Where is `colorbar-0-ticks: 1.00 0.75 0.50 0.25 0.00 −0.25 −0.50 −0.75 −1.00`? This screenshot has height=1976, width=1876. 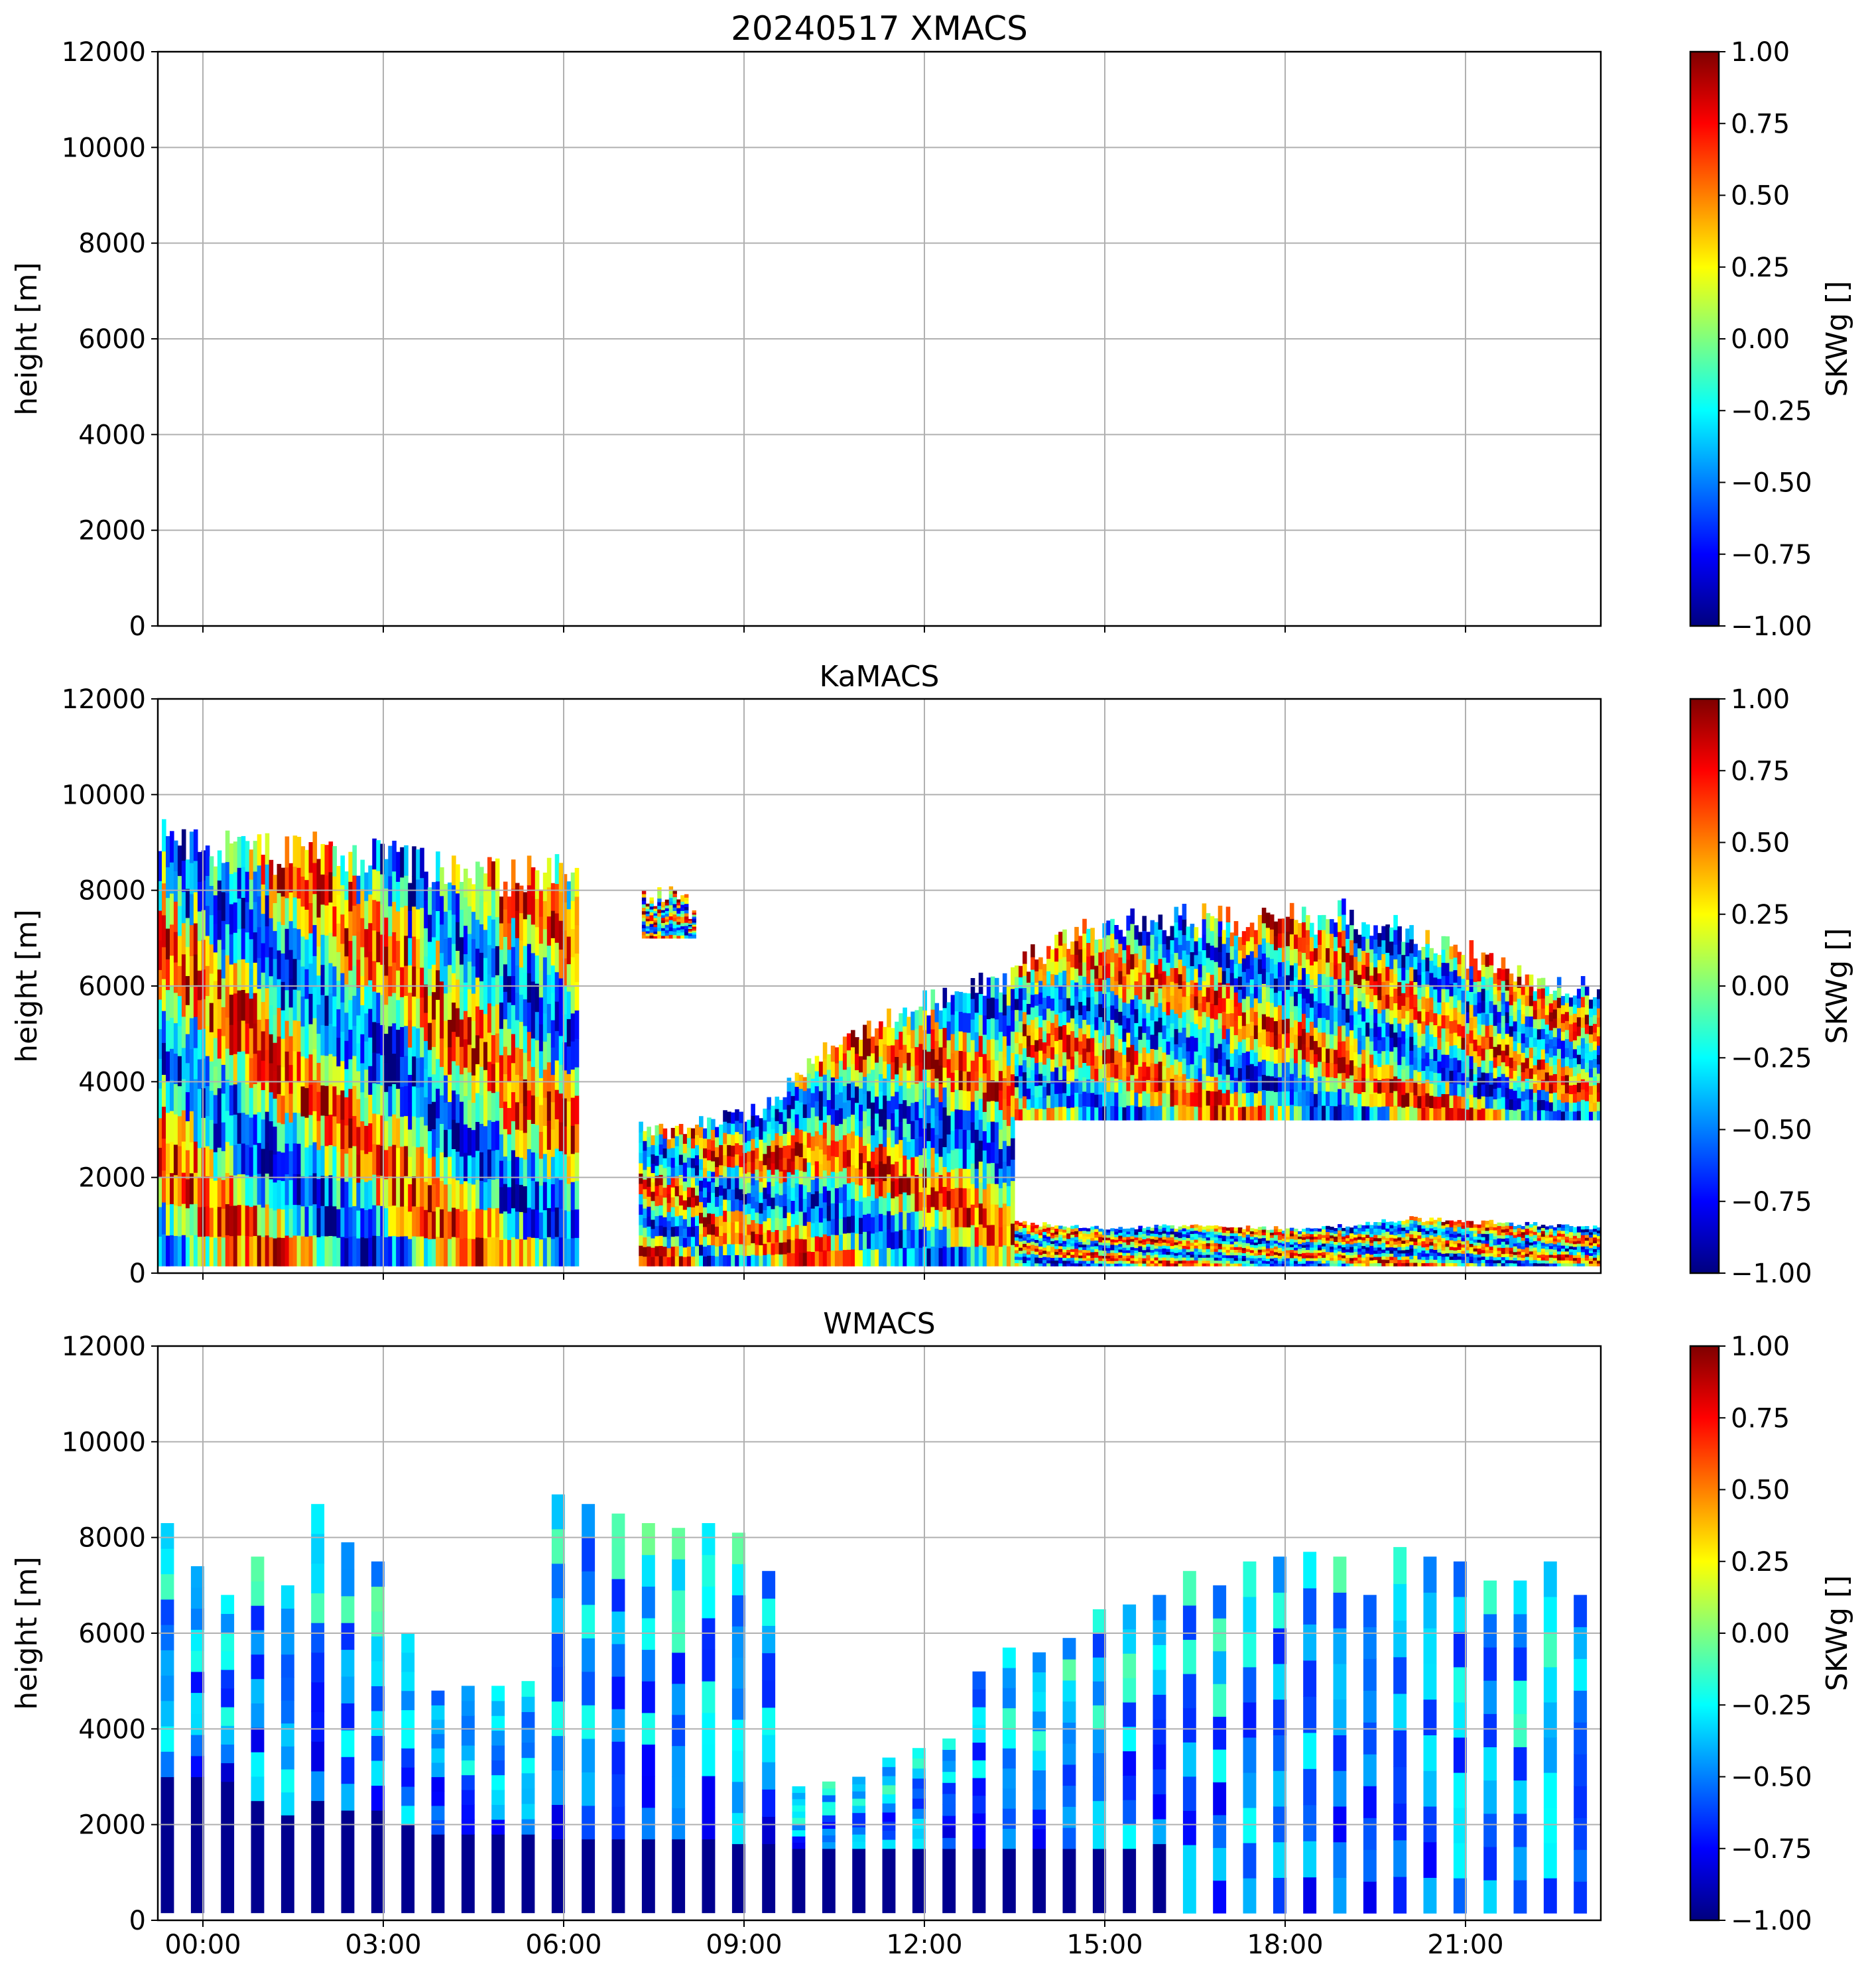
colorbar-0-ticks: 1.00 0.75 0.50 0.25 0.00 −0.25 −0.50 −0.75 −1.00 is located at coordinates (1765, 339).